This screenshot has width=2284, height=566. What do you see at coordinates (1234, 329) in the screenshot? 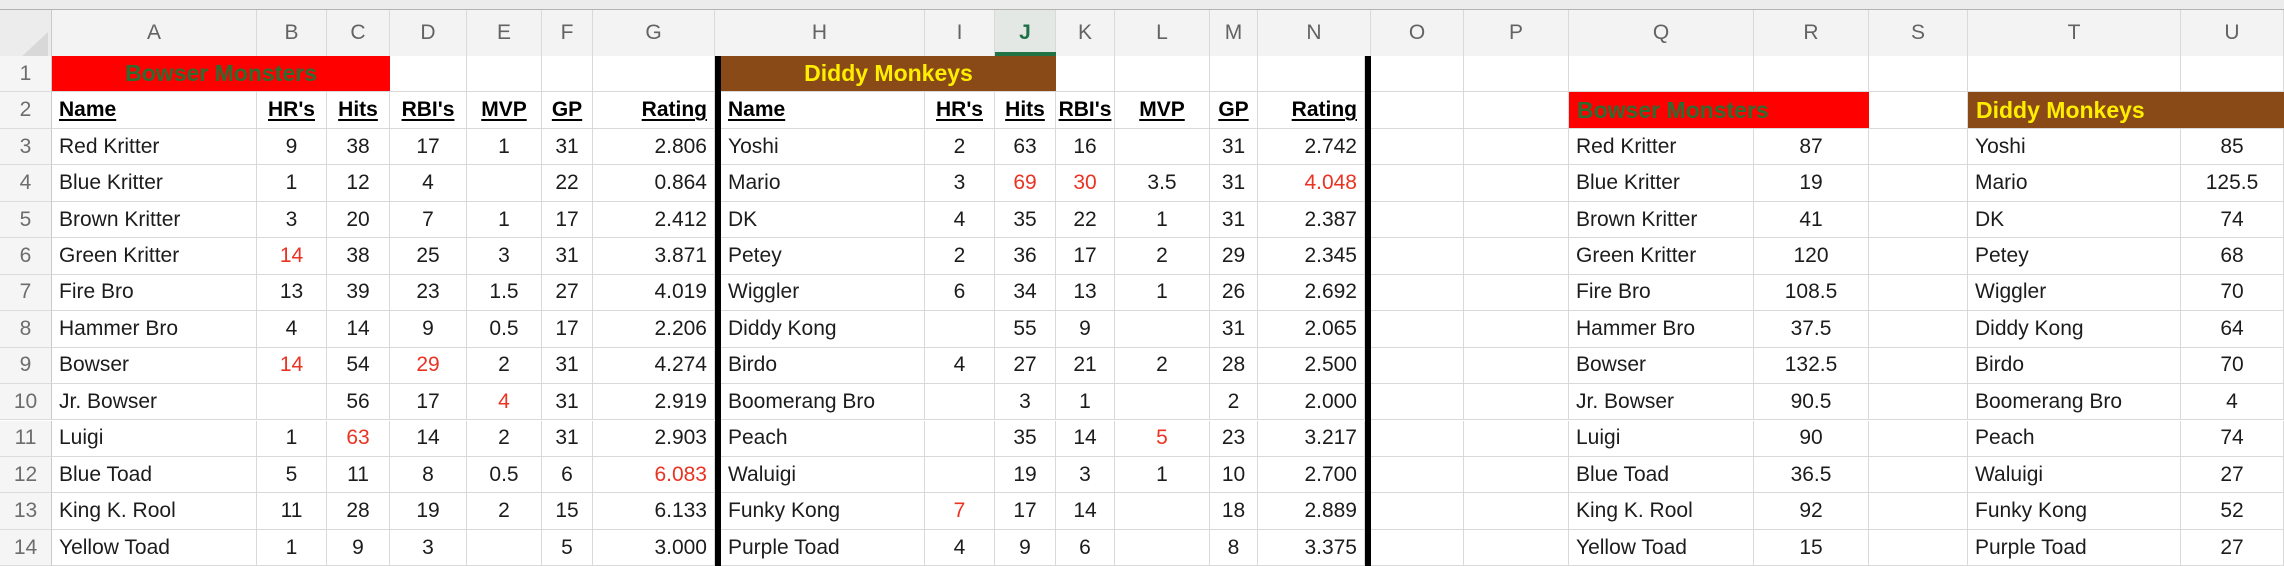
I see `cell-M8: 31` at bounding box center [1234, 329].